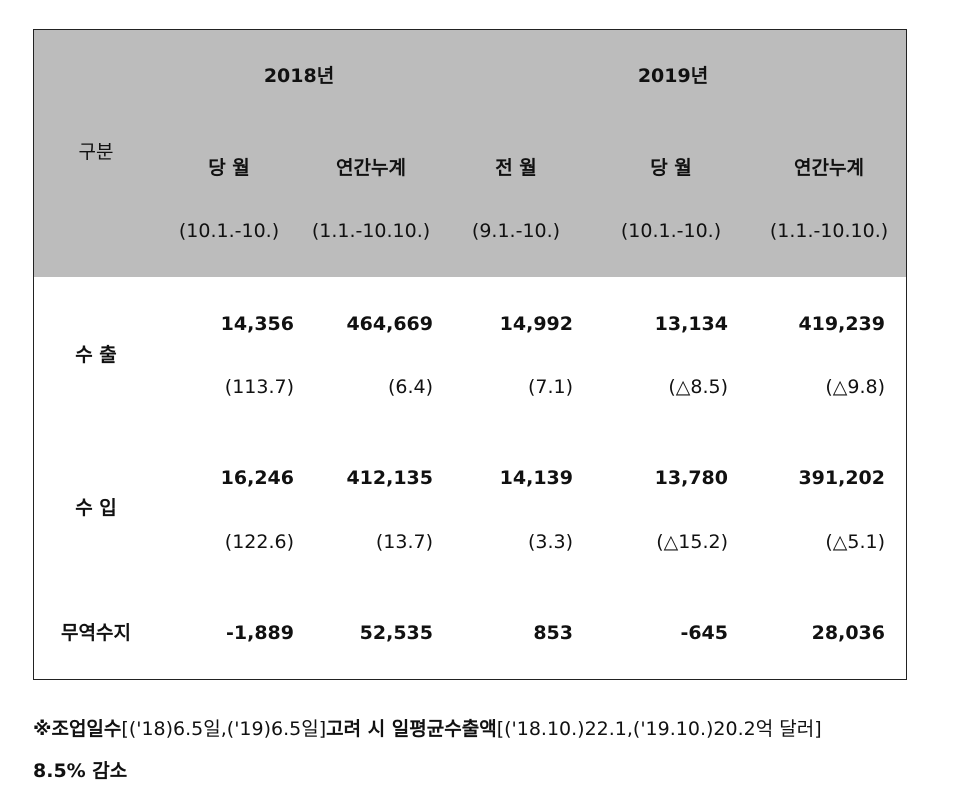  What do you see at coordinates (659, 729) in the screenshot?
I see `footnote-part: [('18.10.)22.1,('19.10.)20.2억 달러]` at bounding box center [659, 729].